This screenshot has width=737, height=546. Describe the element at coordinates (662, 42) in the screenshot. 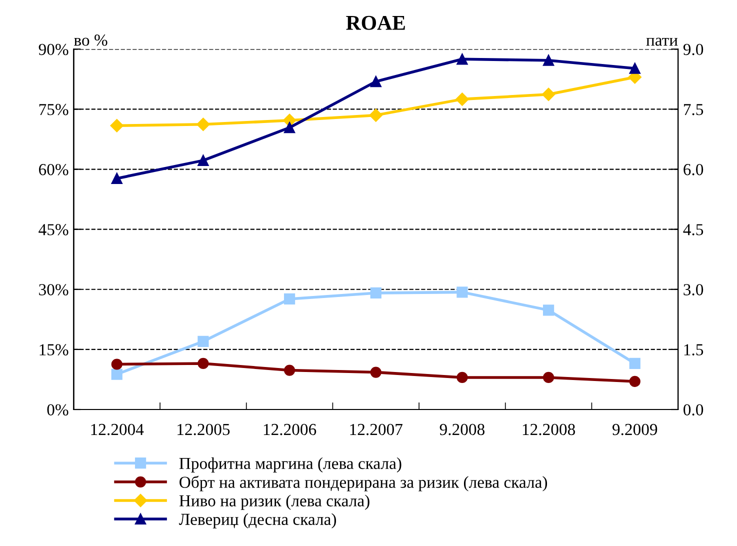

I see `y2-axis-title: пати` at that location.